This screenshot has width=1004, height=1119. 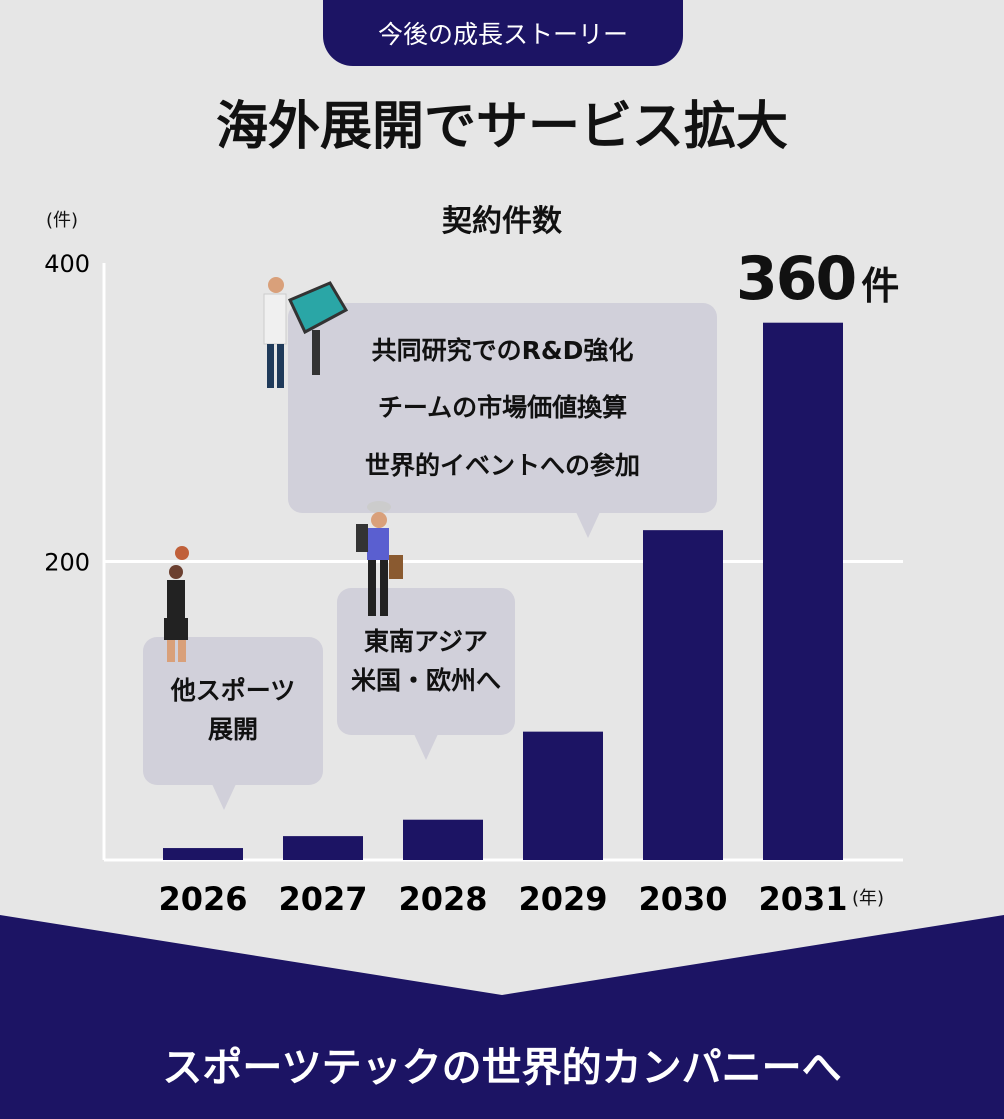 What do you see at coordinates (502, 221) in the screenshot?
I see `chart-title: 契約件数` at bounding box center [502, 221].